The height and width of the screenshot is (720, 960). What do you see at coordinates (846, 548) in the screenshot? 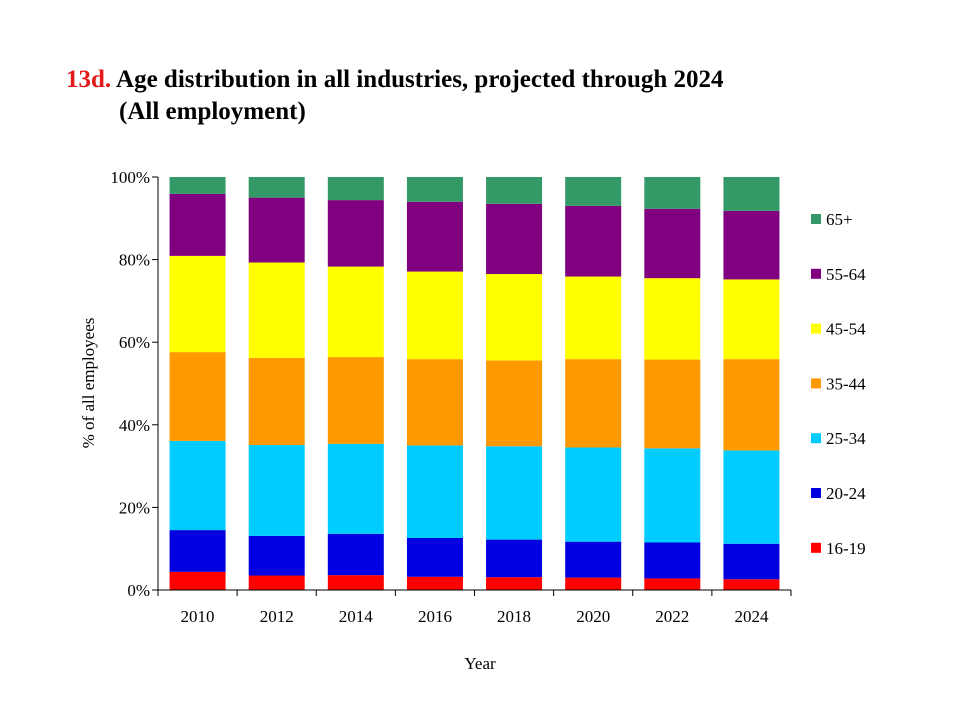
I see `legend-label-16-19: 16-19` at bounding box center [846, 548].